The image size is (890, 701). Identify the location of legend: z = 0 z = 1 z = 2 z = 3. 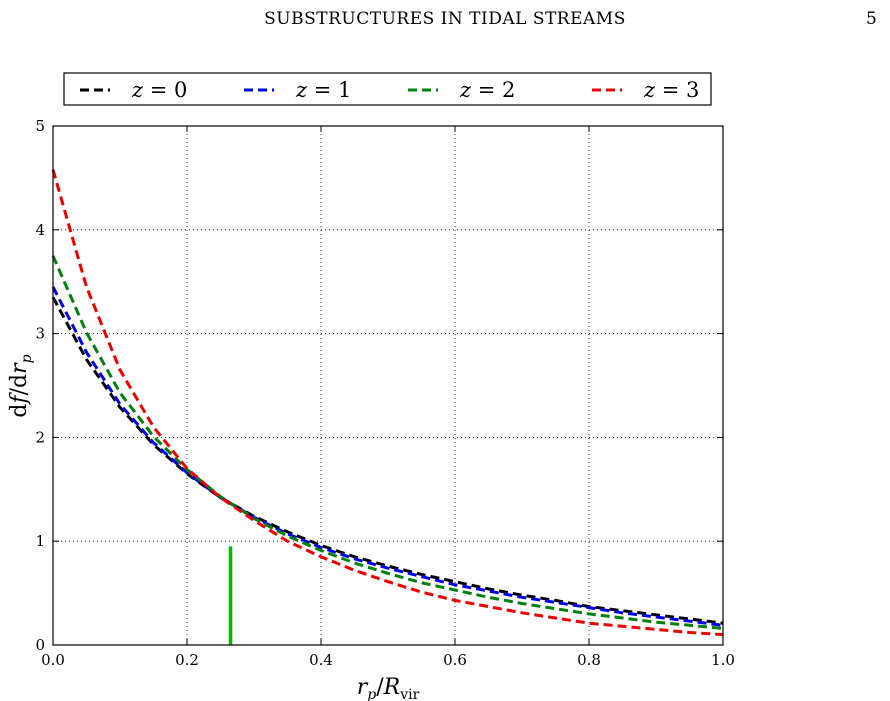
(387, 89).